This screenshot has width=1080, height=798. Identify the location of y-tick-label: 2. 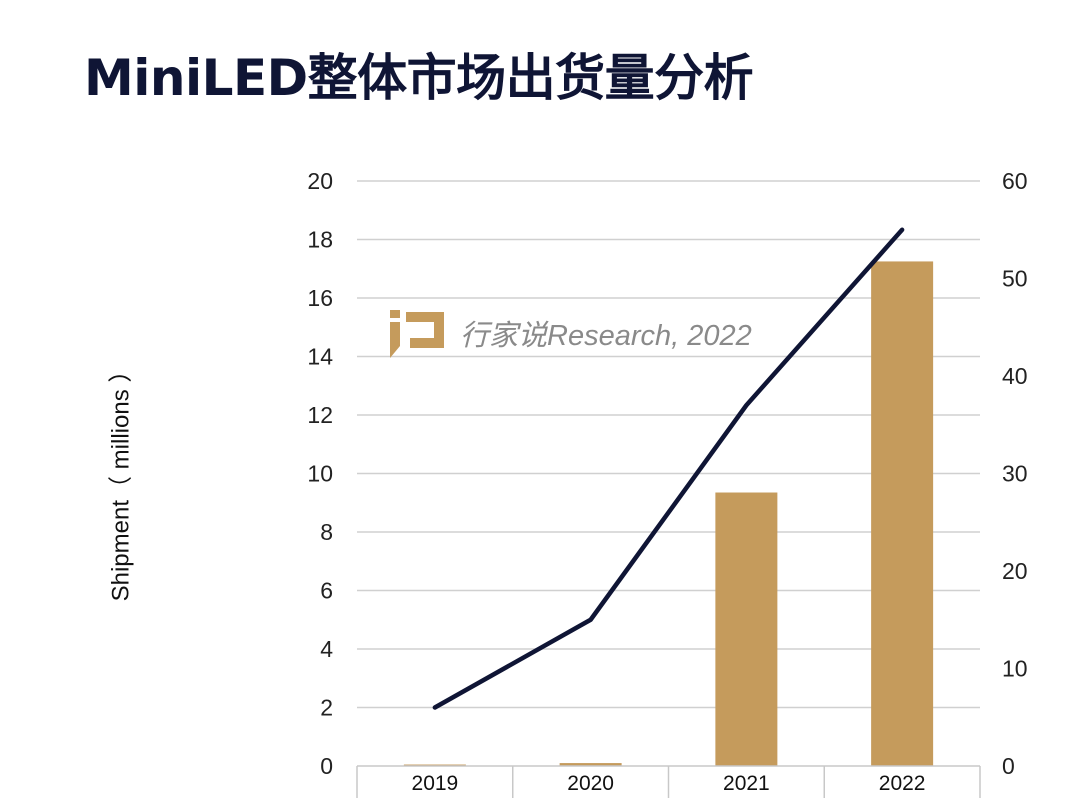
(326, 708).